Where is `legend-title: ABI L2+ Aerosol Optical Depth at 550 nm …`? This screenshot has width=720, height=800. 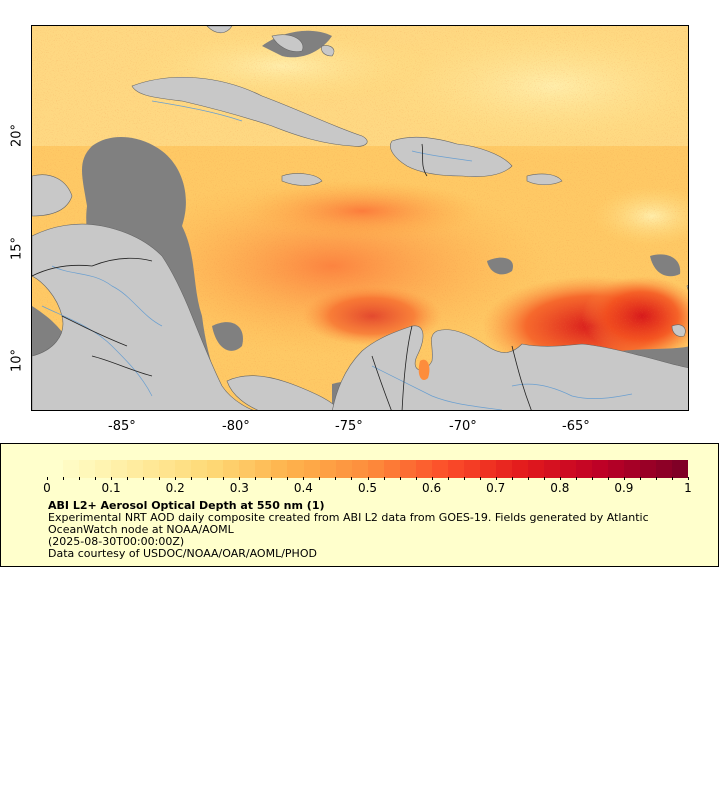
legend-title: ABI L2+ Aerosol Optical Depth at 550 nm … is located at coordinates (186, 505).